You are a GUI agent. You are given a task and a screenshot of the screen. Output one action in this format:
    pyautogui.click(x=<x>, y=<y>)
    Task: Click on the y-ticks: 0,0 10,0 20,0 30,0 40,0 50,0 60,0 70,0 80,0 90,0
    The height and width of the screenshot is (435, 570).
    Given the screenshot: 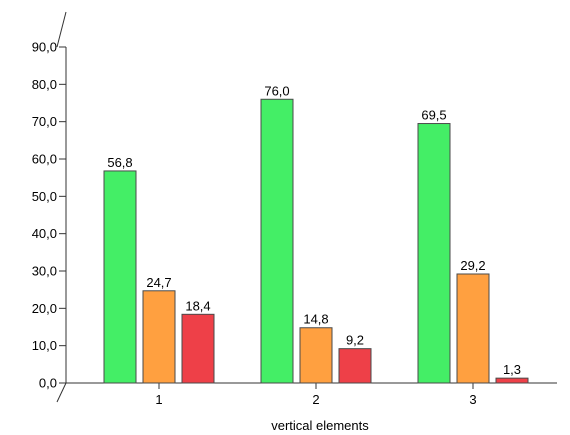 What is the action you would take?
    pyautogui.click(x=49, y=215)
    